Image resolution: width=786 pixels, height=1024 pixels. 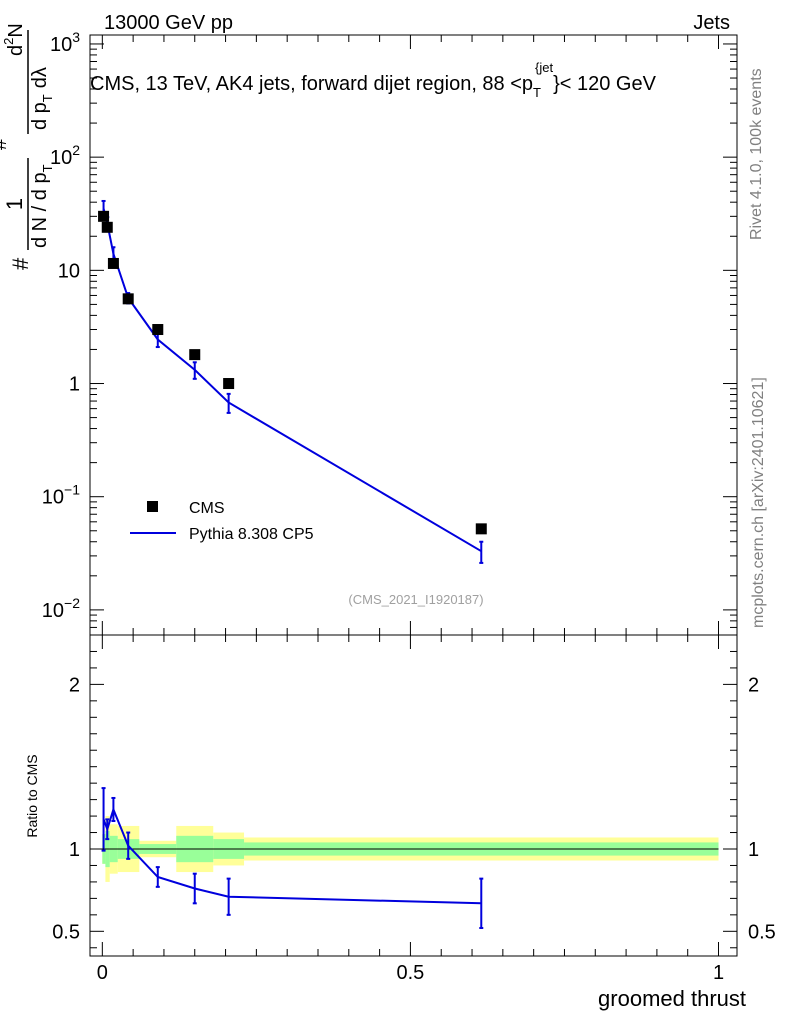 I want to click on mc-errorbars-ratio, so click(x=292, y=858).